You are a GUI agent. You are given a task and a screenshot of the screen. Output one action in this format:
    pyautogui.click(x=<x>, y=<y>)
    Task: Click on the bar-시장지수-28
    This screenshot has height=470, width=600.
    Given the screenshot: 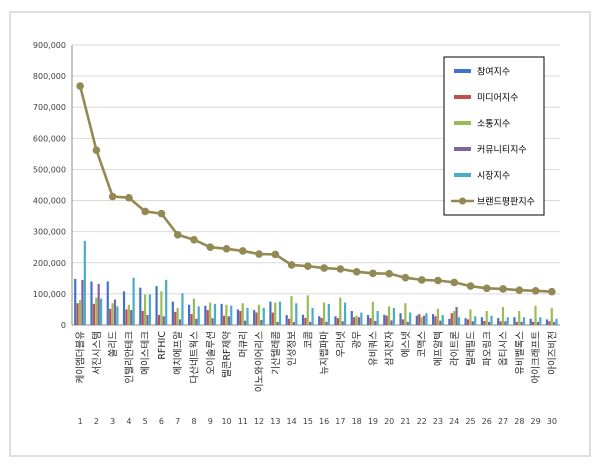 What is the action you would take?
    pyautogui.click(x=524, y=321)
    